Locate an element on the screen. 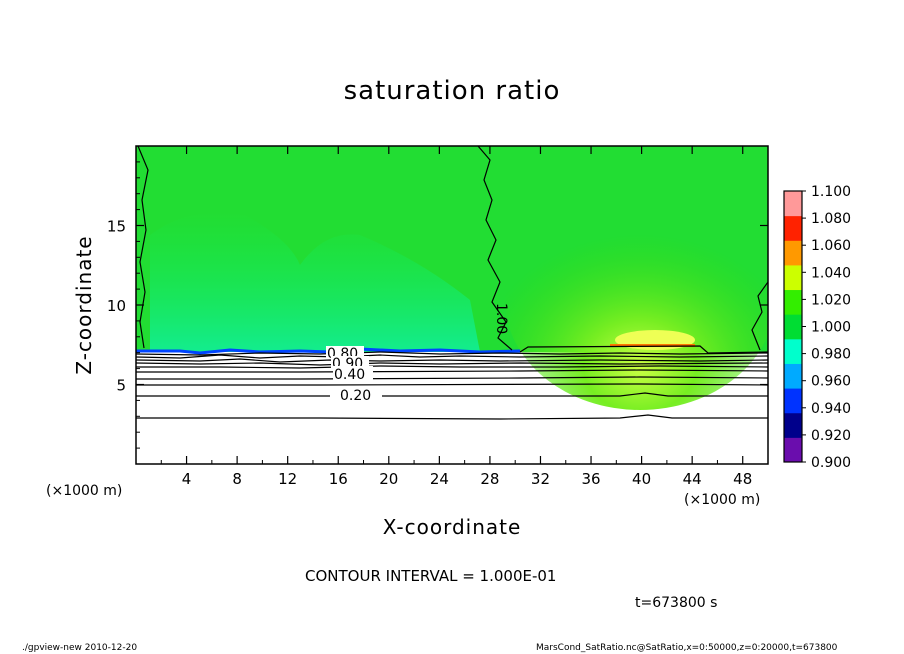  y-tick-label: 5 is located at coordinates (121, 386).